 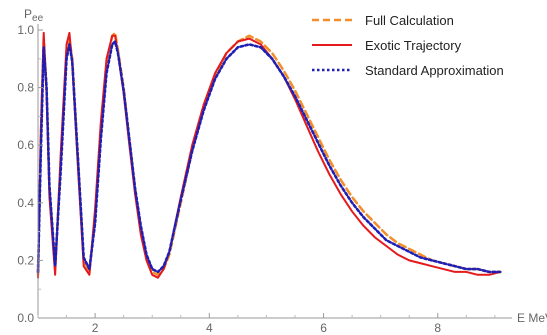 What do you see at coordinates (437, 328) in the screenshot?
I see `x-tick-label: 8` at bounding box center [437, 328].